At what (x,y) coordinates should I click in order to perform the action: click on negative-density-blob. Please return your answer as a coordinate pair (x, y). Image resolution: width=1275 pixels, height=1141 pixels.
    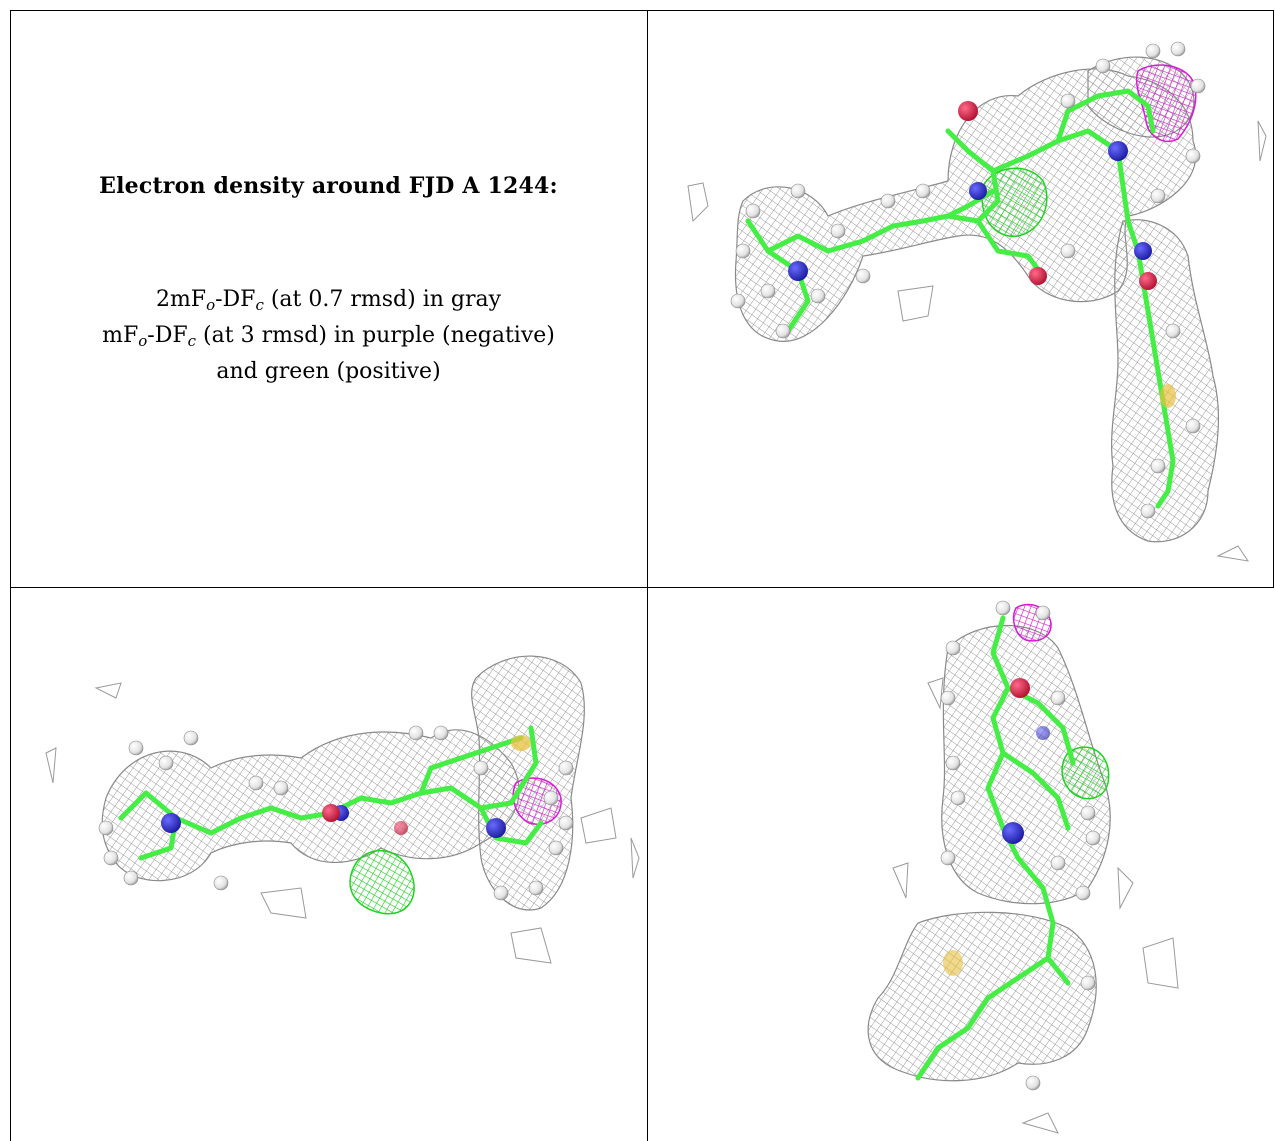
    Looking at the image, I should click on (537, 801).